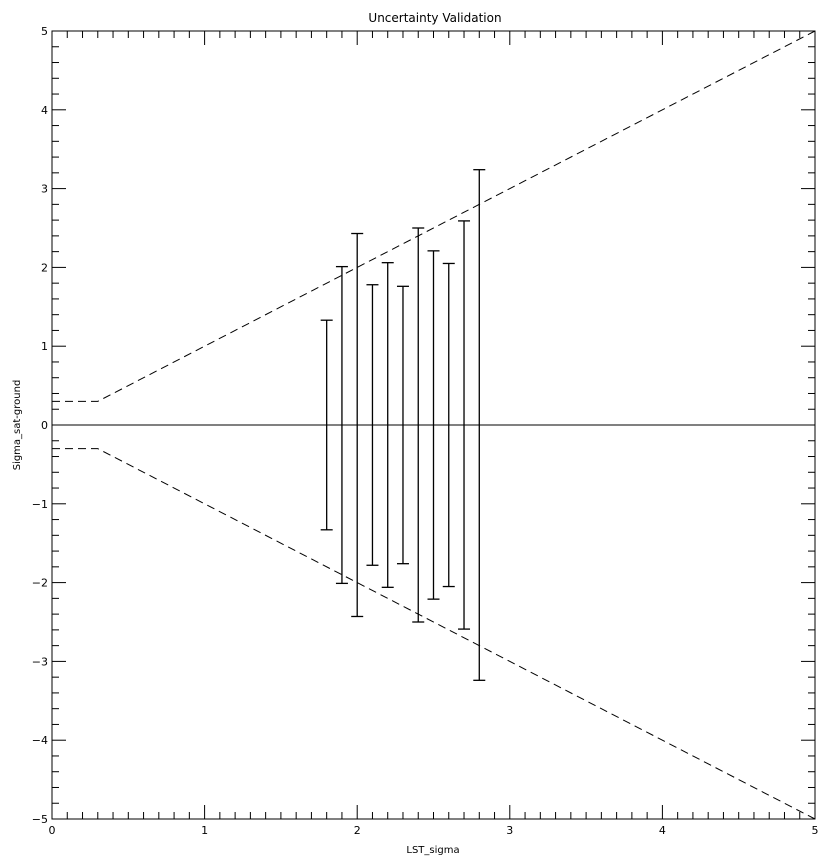 This screenshot has height=859, width=825. What do you see at coordinates (40, 819) in the screenshot?
I see `y-tick-label: −5` at bounding box center [40, 819].